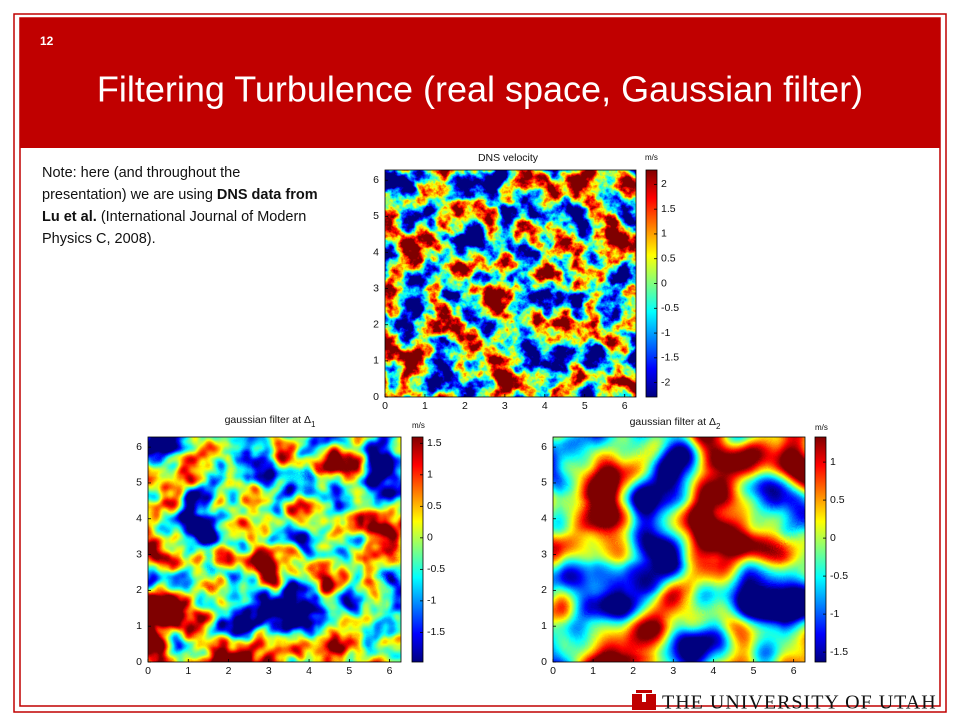 This screenshot has height=720, width=960. What do you see at coordinates (664, 184) in the screenshot?
I see `colorbar-tick-label: 2` at bounding box center [664, 184].